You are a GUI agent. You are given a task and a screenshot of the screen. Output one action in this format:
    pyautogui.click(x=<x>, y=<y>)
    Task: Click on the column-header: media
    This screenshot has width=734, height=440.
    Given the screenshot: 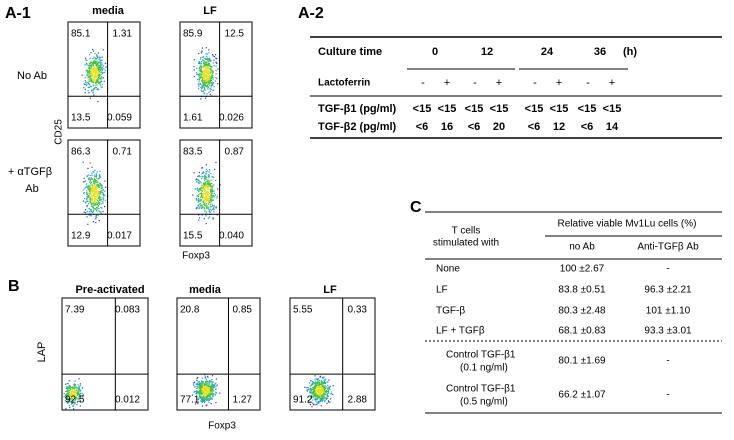 What is the action you would take?
    pyautogui.click(x=205, y=290)
    